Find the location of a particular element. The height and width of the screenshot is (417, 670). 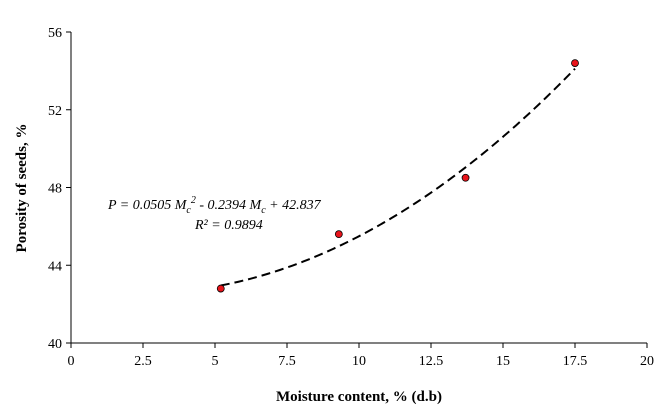

x-tick-label: 5 is located at coordinates (215, 361).